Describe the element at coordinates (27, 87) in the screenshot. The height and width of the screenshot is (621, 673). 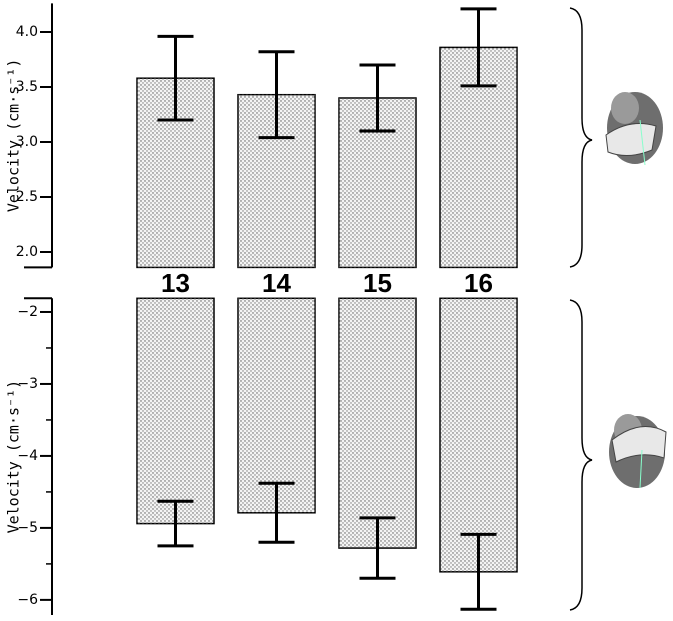
I see `y-tick-label: 3.5` at that location.